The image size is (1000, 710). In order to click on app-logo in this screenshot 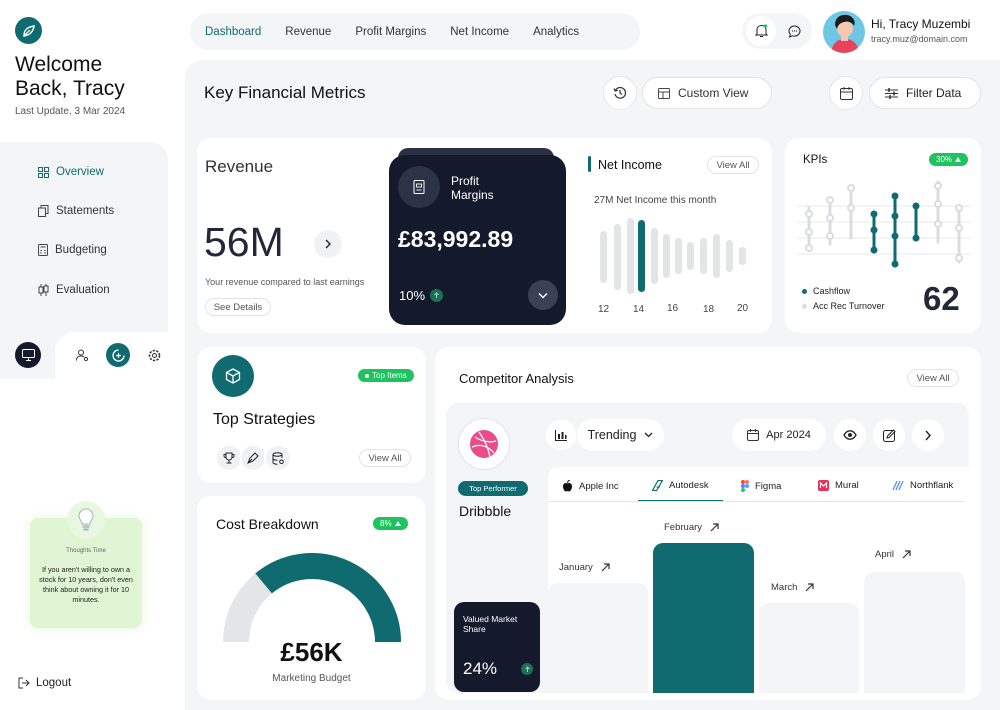, I will do `click(28, 30)`.